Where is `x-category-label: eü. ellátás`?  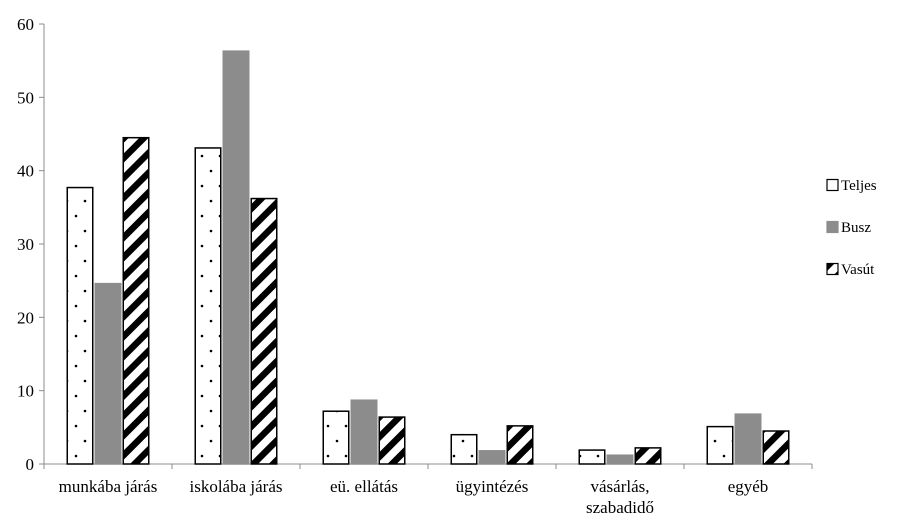 x-category-label: eü. ellátás is located at coordinates (364, 486).